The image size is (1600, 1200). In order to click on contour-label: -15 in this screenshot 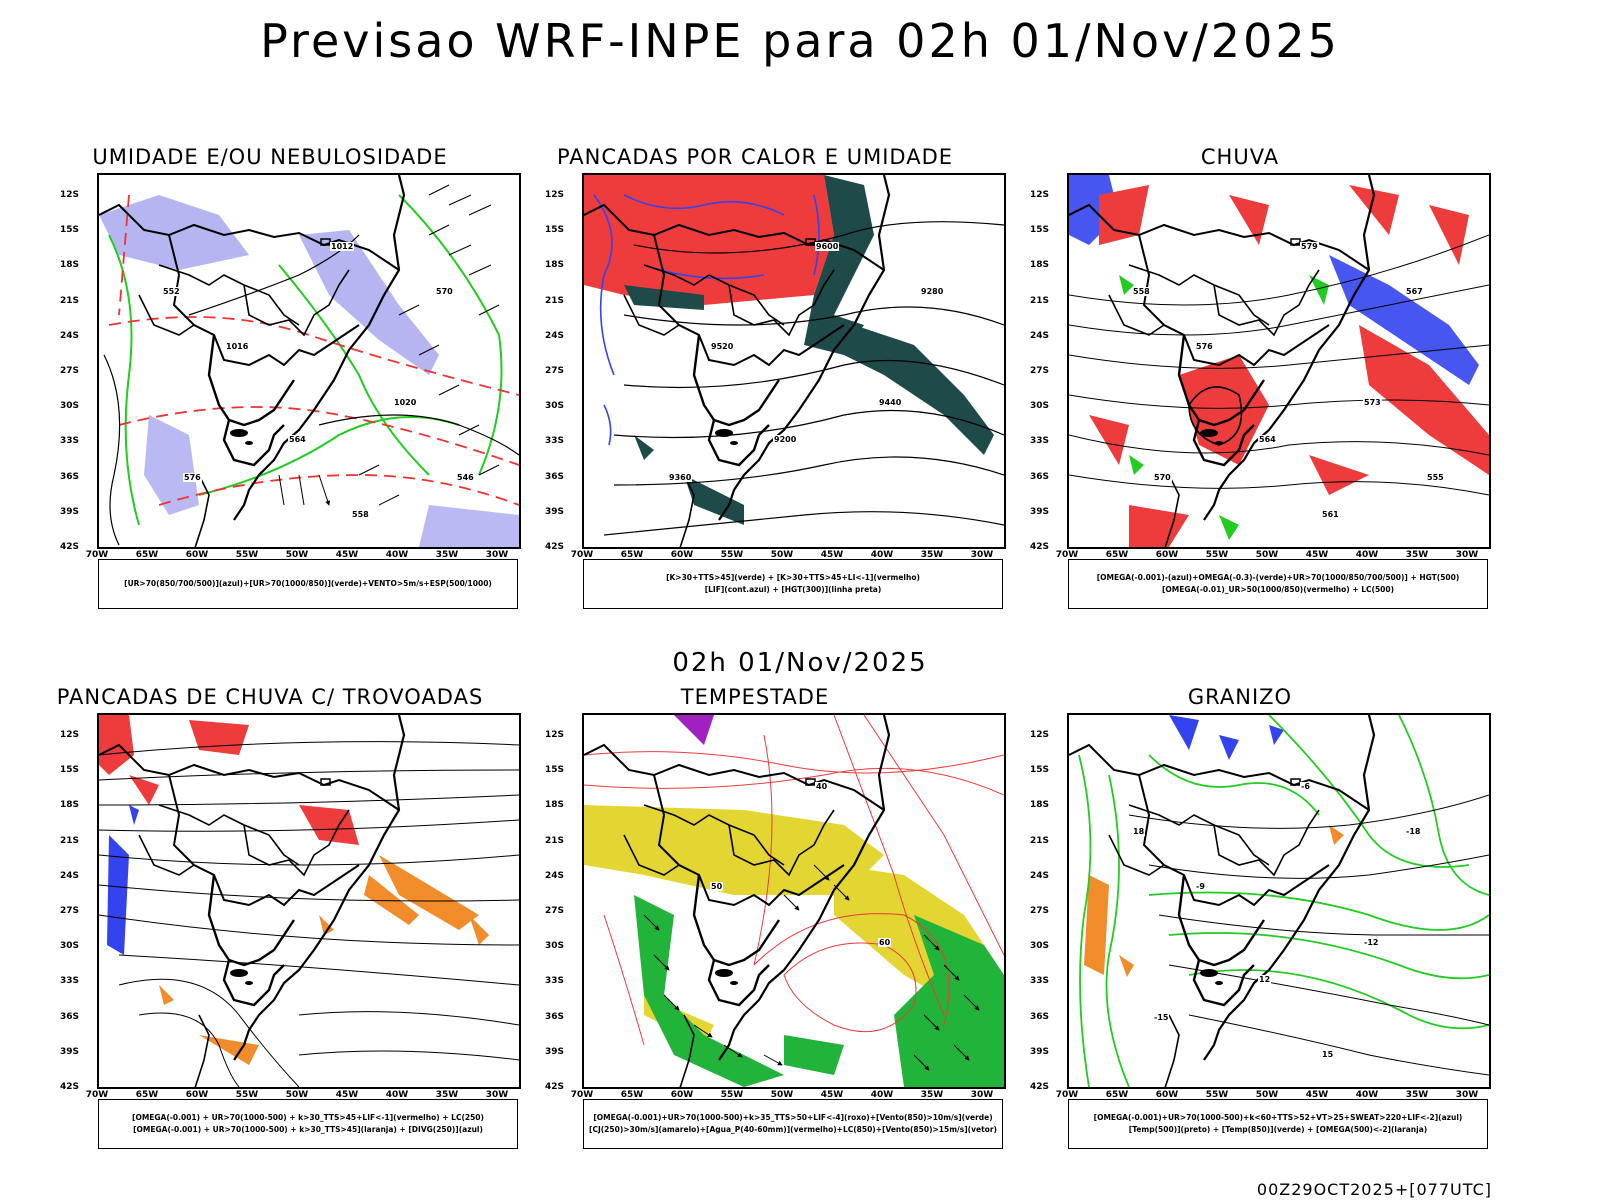, I will do `click(1161, 1017)`.